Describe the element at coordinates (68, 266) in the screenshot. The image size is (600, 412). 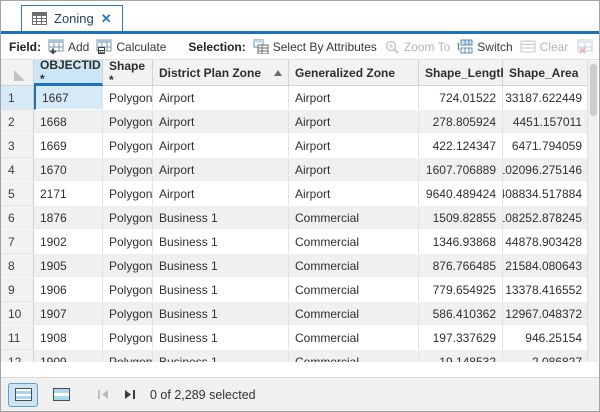
I see `cell-objectid: 1905` at that location.